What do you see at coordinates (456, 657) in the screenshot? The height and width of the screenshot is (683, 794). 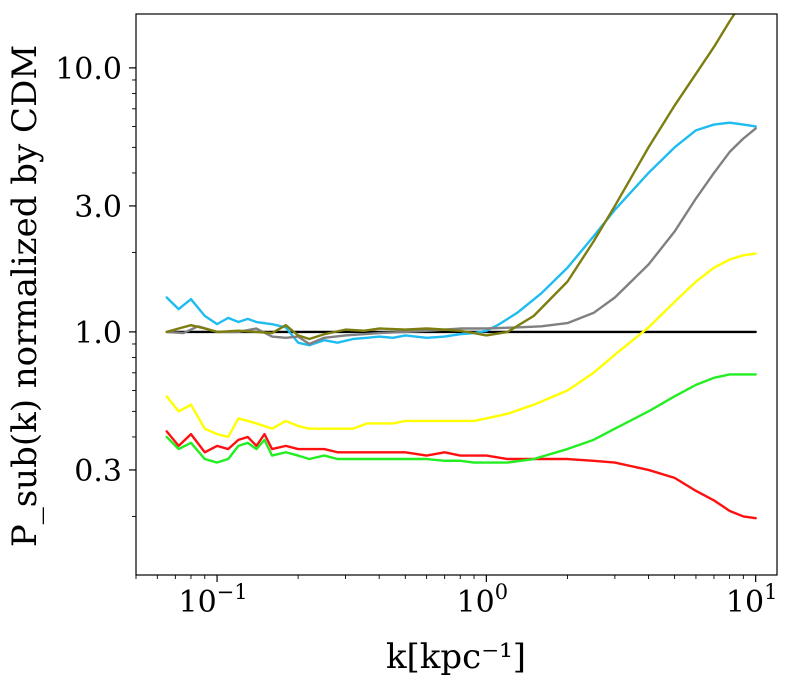 I see `x-axis-label: k[kpc⁻¹]` at bounding box center [456, 657].